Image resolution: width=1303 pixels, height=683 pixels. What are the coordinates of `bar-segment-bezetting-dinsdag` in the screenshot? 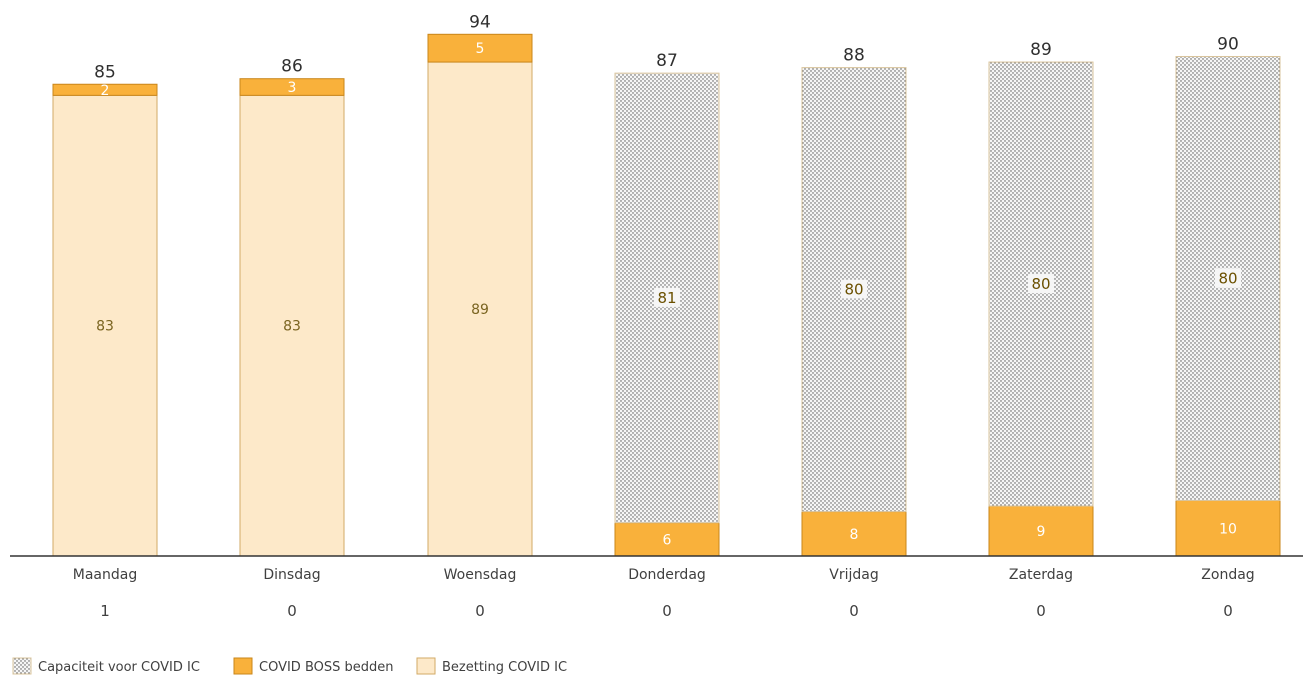 It's located at (292, 325).